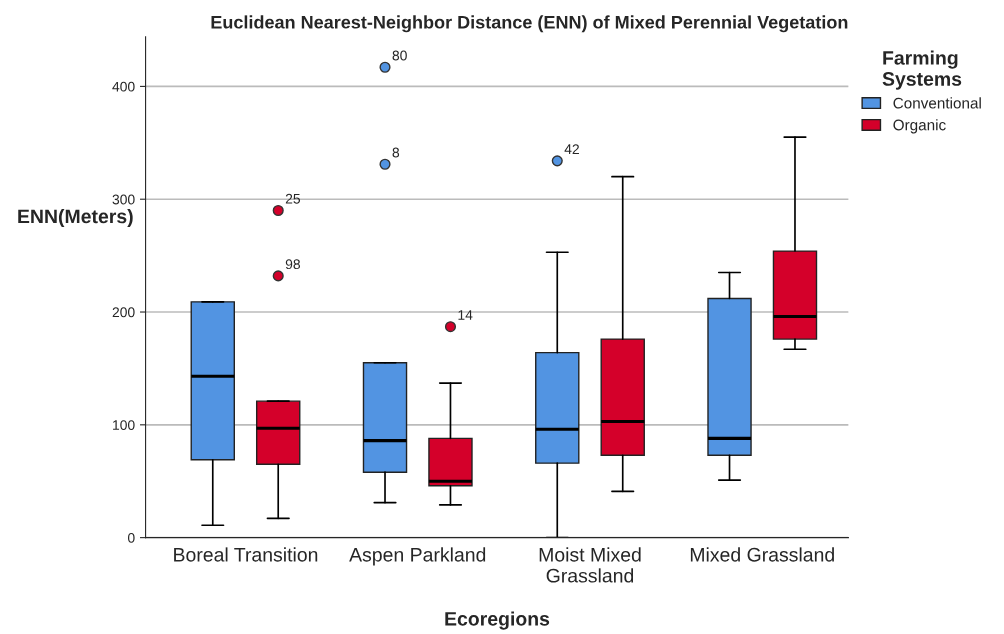 The width and height of the screenshot is (1004, 634). Describe the element at coordinates (529, 24) in the screenshot. I see `chart-title: Euclidean Nearest-Neighbor Distance (ENN) of Mixed Perennial Vegetation` at that location.